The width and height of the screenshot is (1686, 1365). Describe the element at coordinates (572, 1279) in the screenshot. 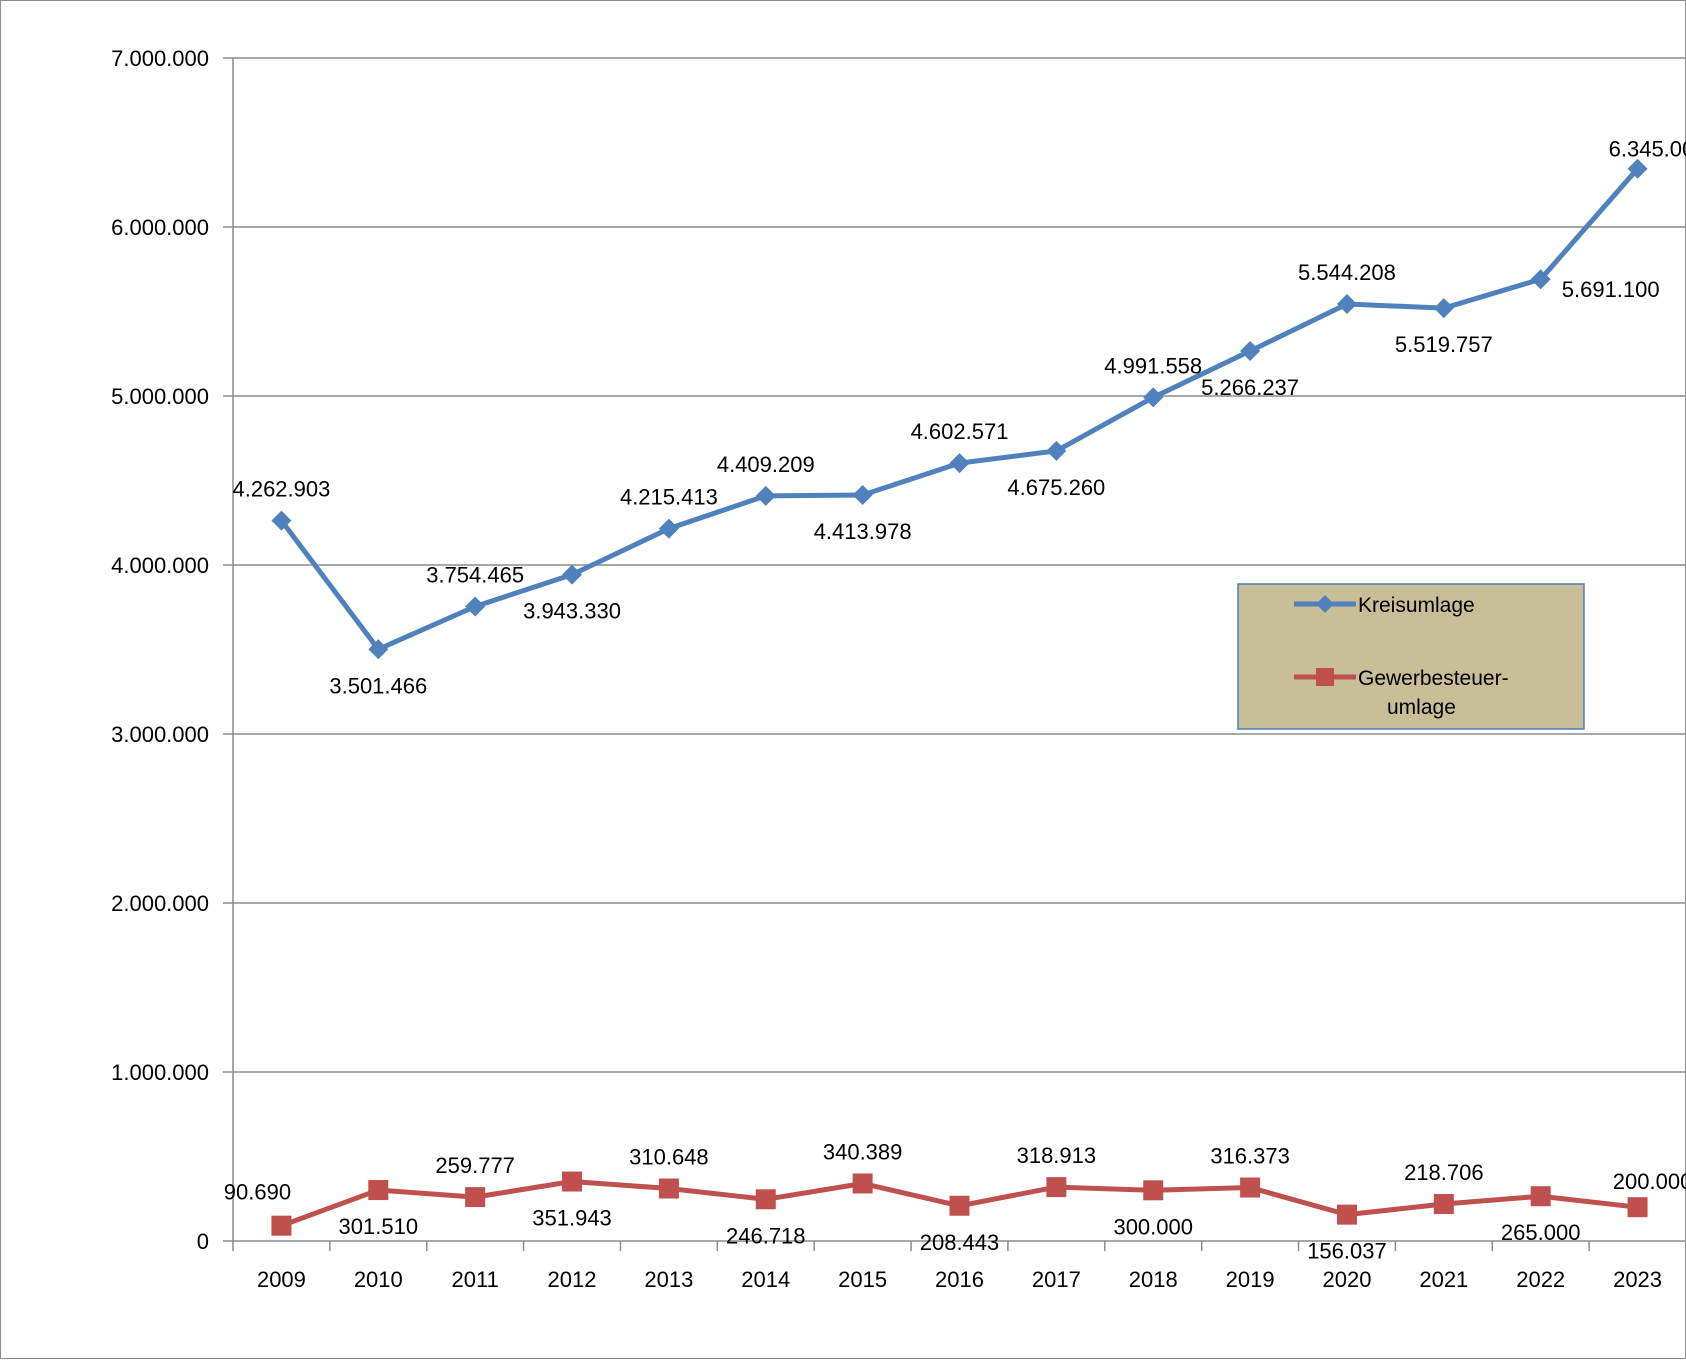

I see `x-tick-label-2012: 2012` at that location.